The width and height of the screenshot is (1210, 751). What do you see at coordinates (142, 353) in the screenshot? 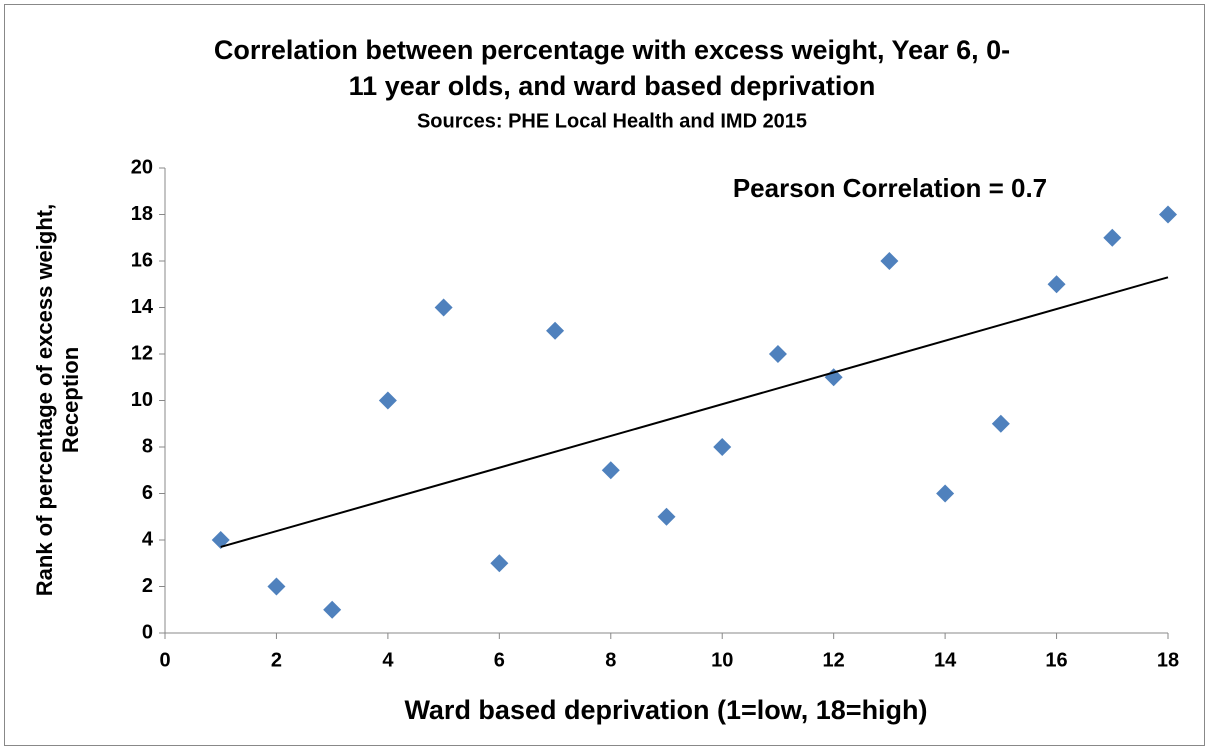
I see `y-tick-label: 12` at bounding box center [142, 353].